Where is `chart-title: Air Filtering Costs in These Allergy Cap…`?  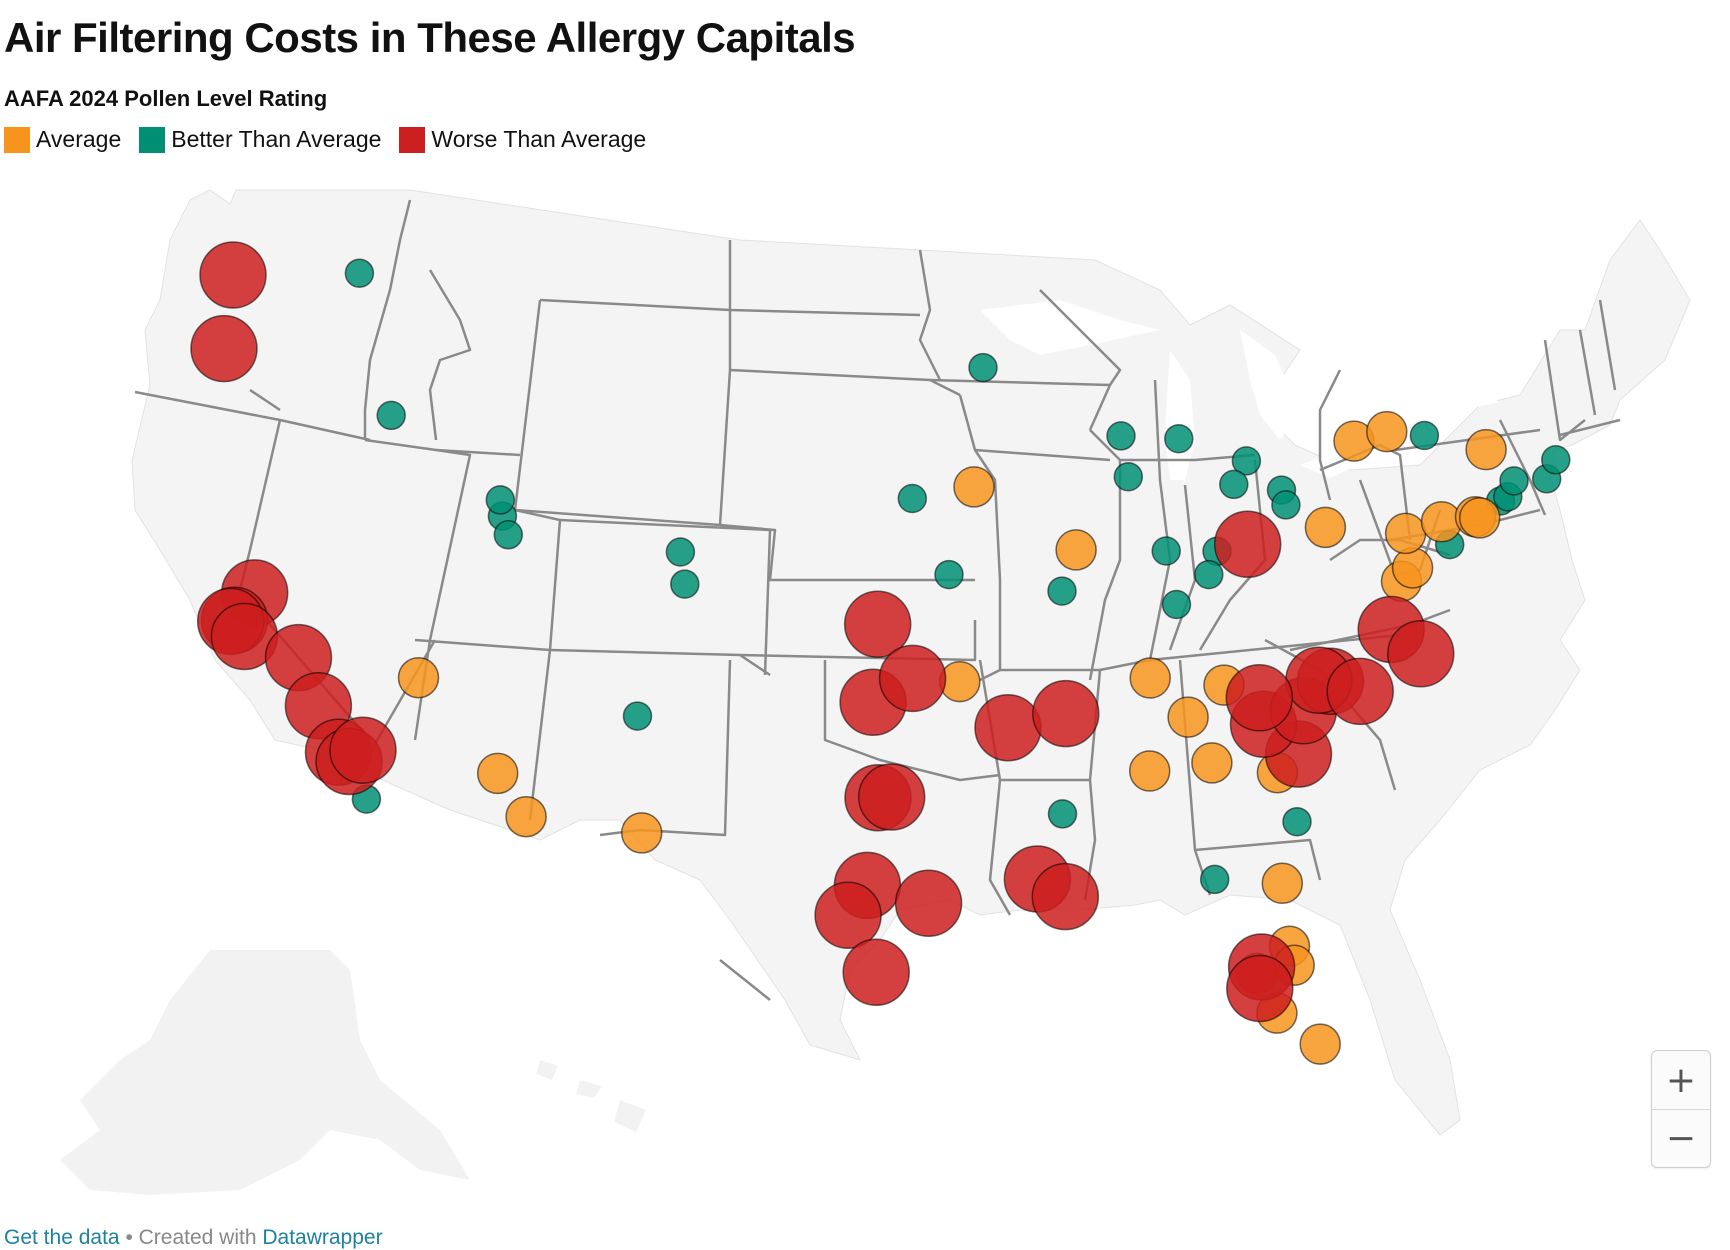
chart-title: Air Filtering Costs in These Allergy Cap… is located at coordinates (430, 37).